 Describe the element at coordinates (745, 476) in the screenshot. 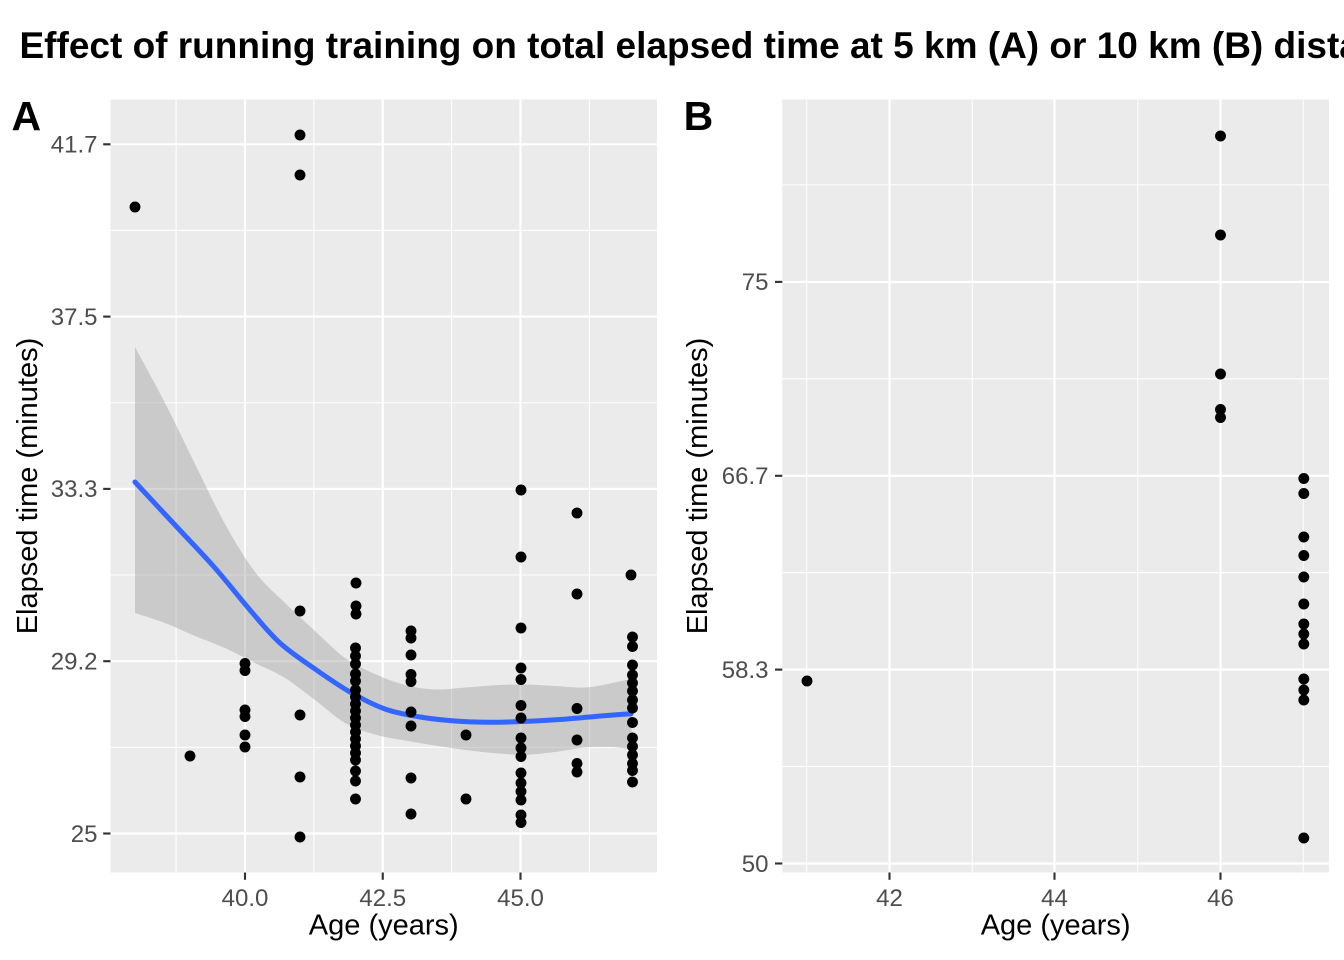

I see `svg-text: 66.7` at that location.